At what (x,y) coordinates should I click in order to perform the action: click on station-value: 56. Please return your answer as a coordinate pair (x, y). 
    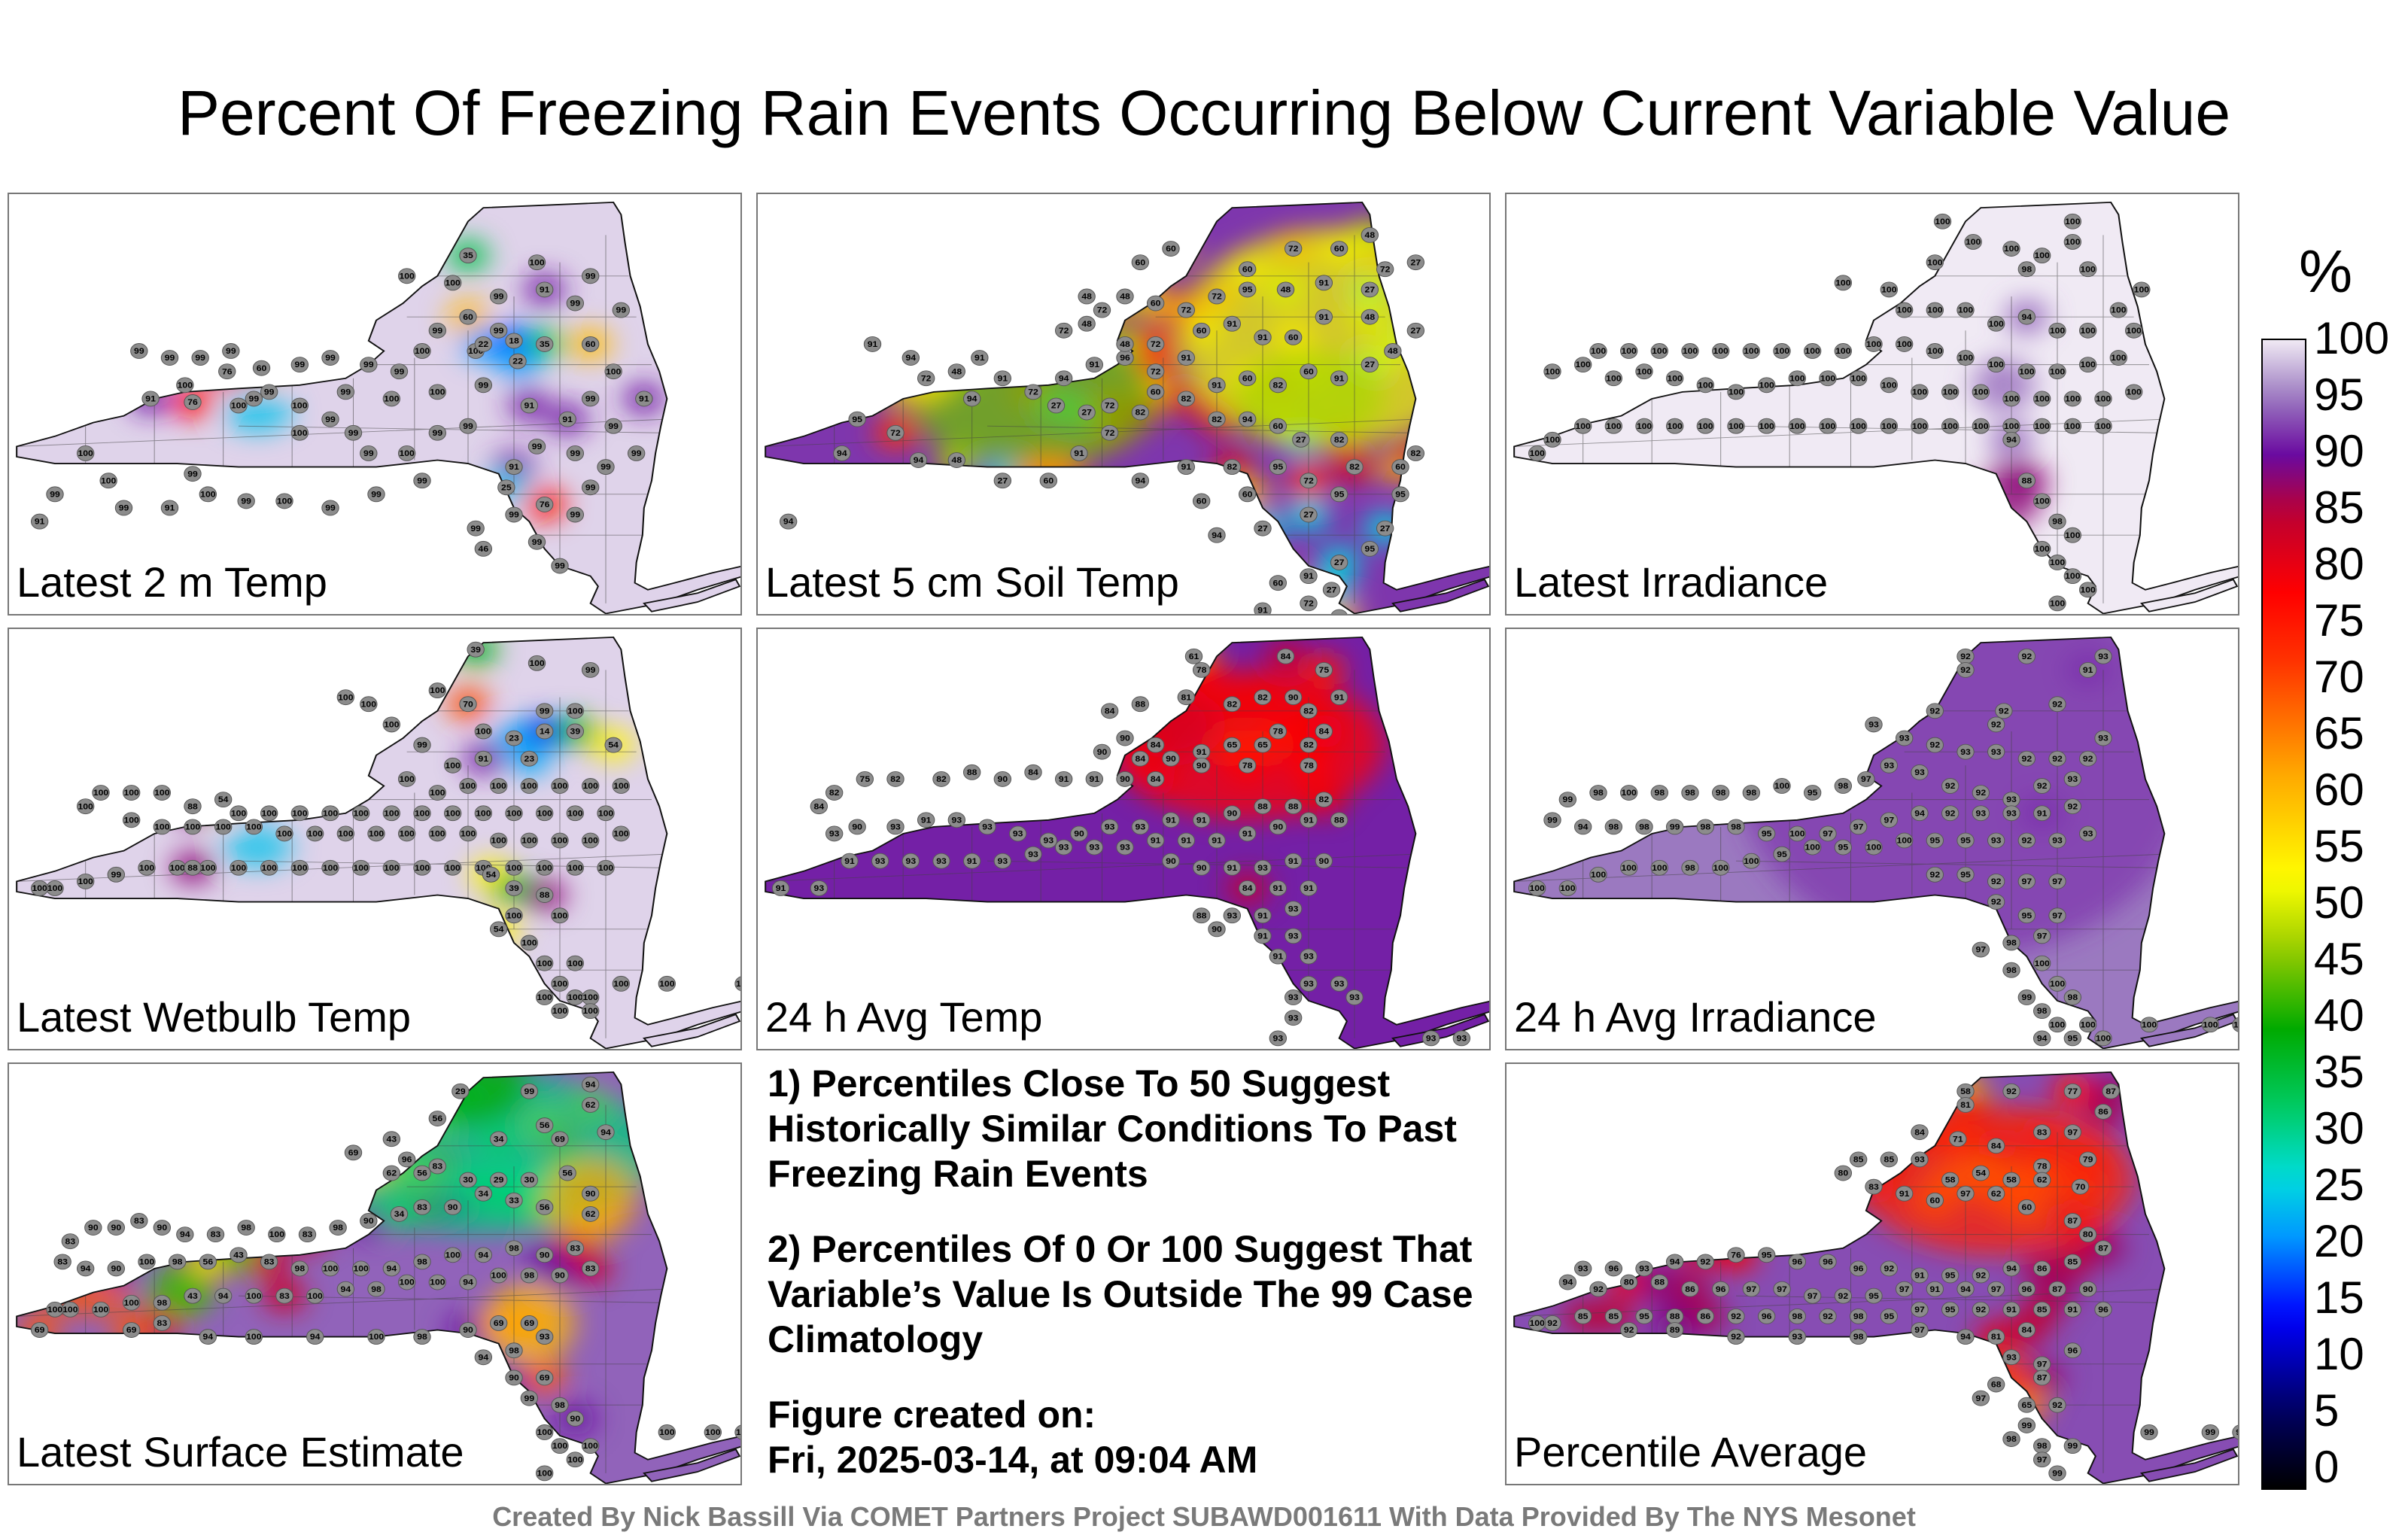
    Looking at the image, I should click on (208, 1262).